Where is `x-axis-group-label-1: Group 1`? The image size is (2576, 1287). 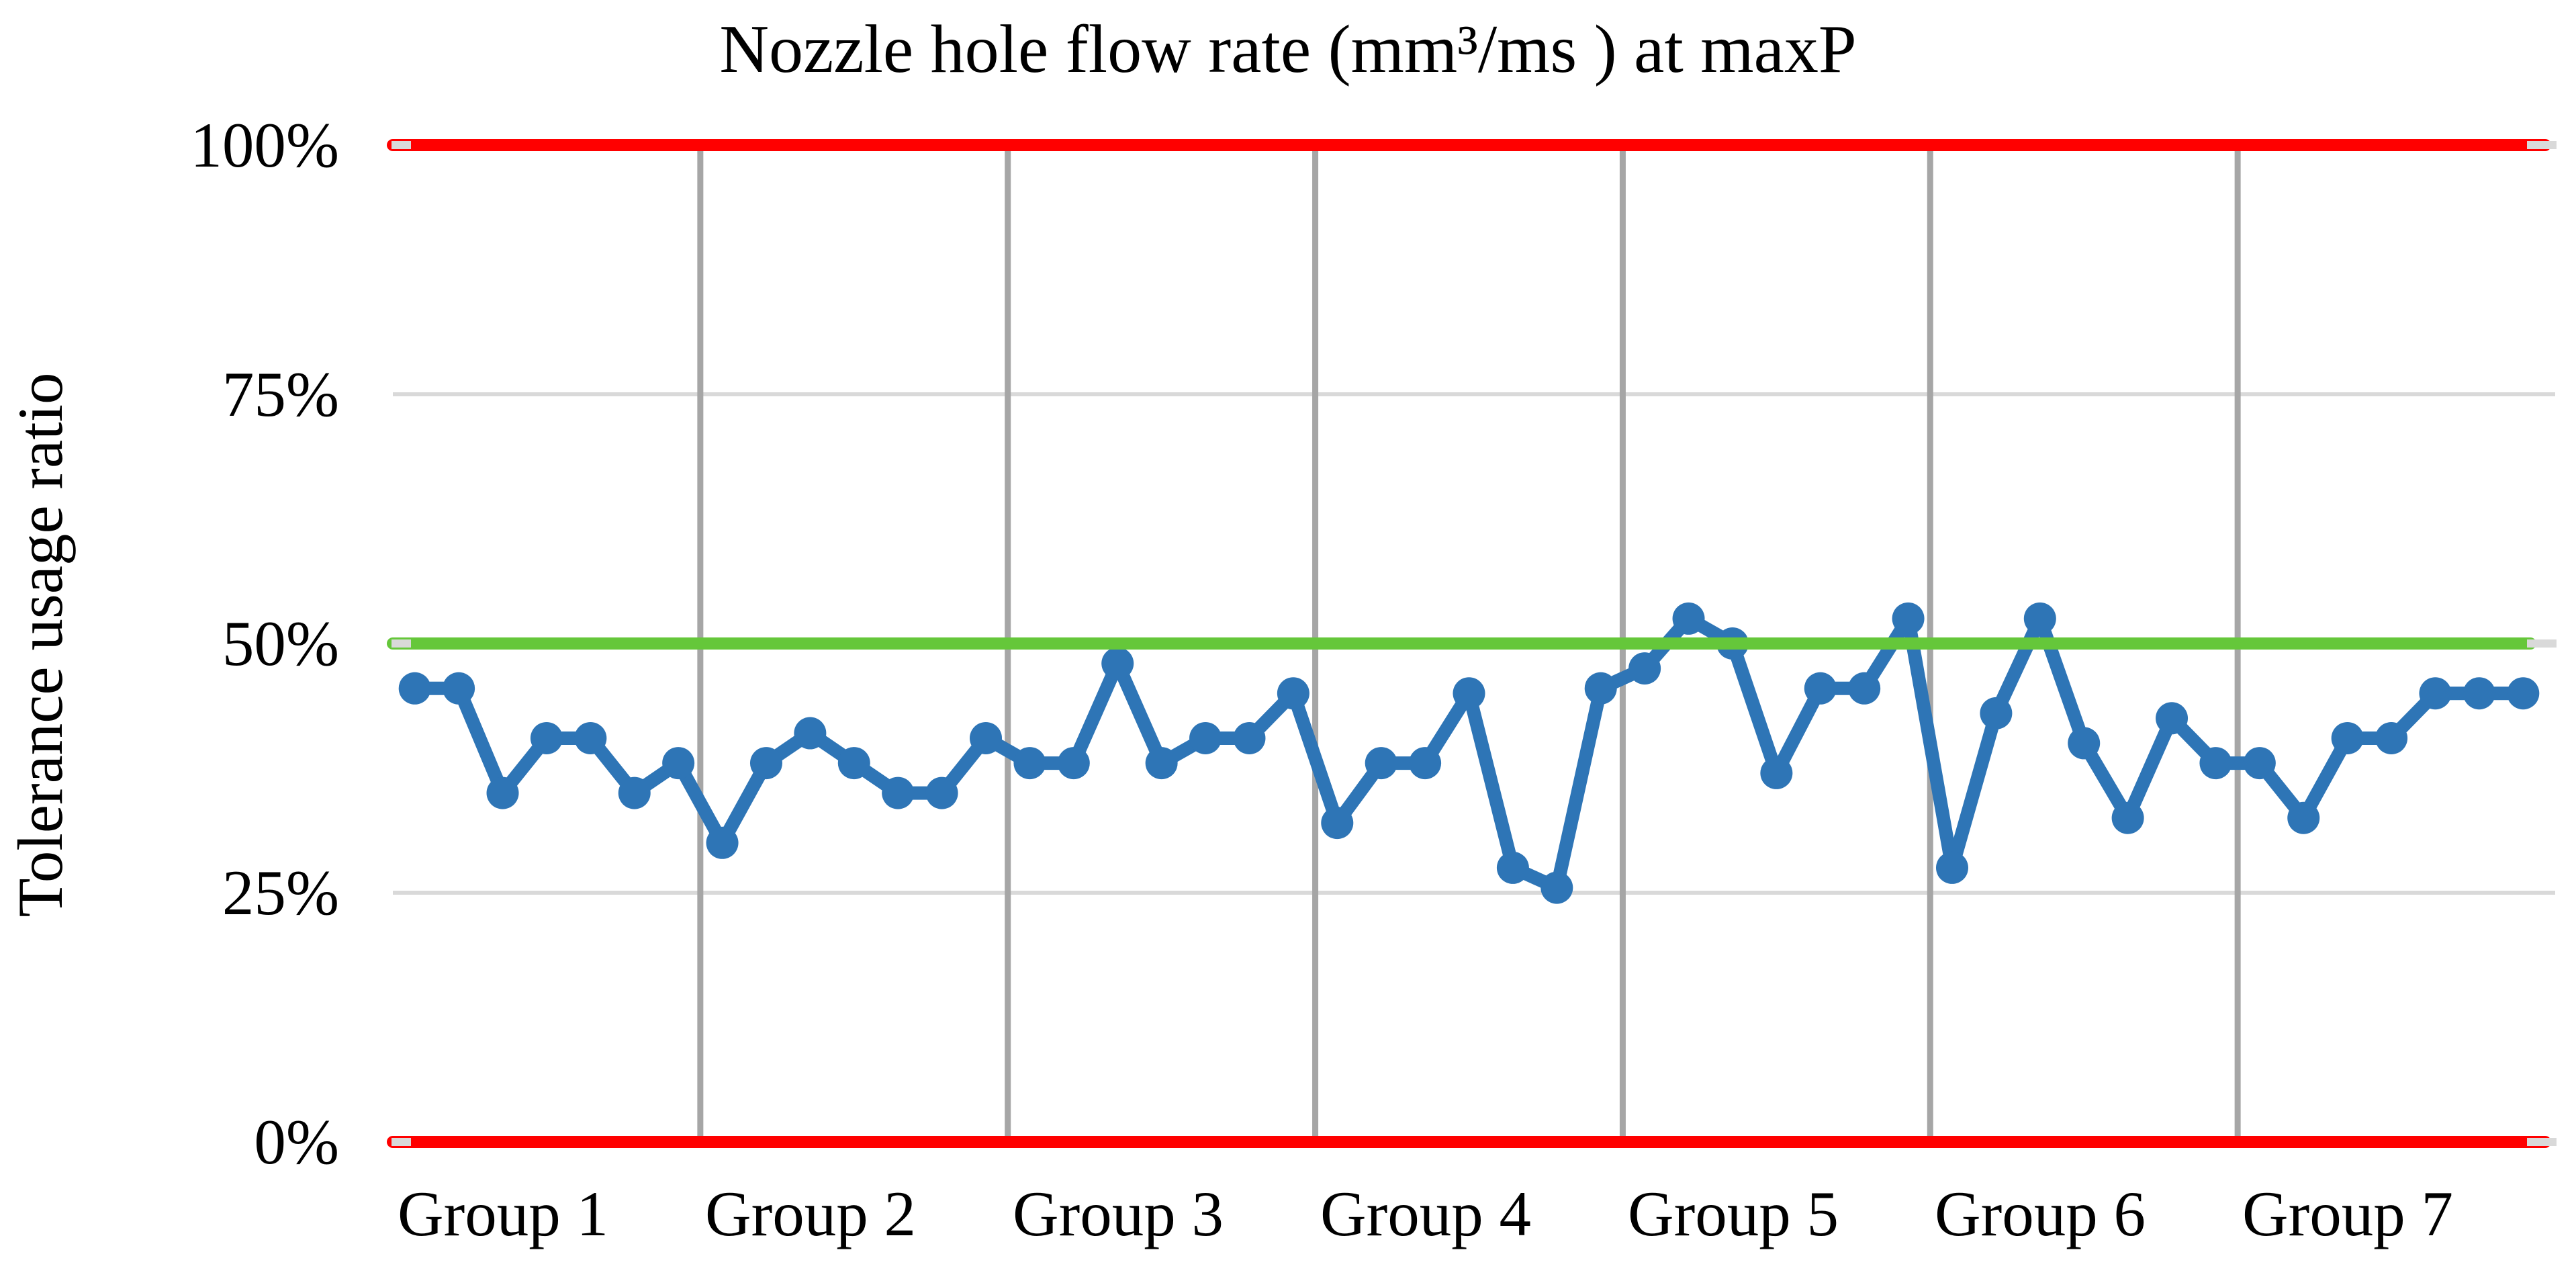
x-axis-group-label-1: Group 1 is located at coordinates (503, 1213).